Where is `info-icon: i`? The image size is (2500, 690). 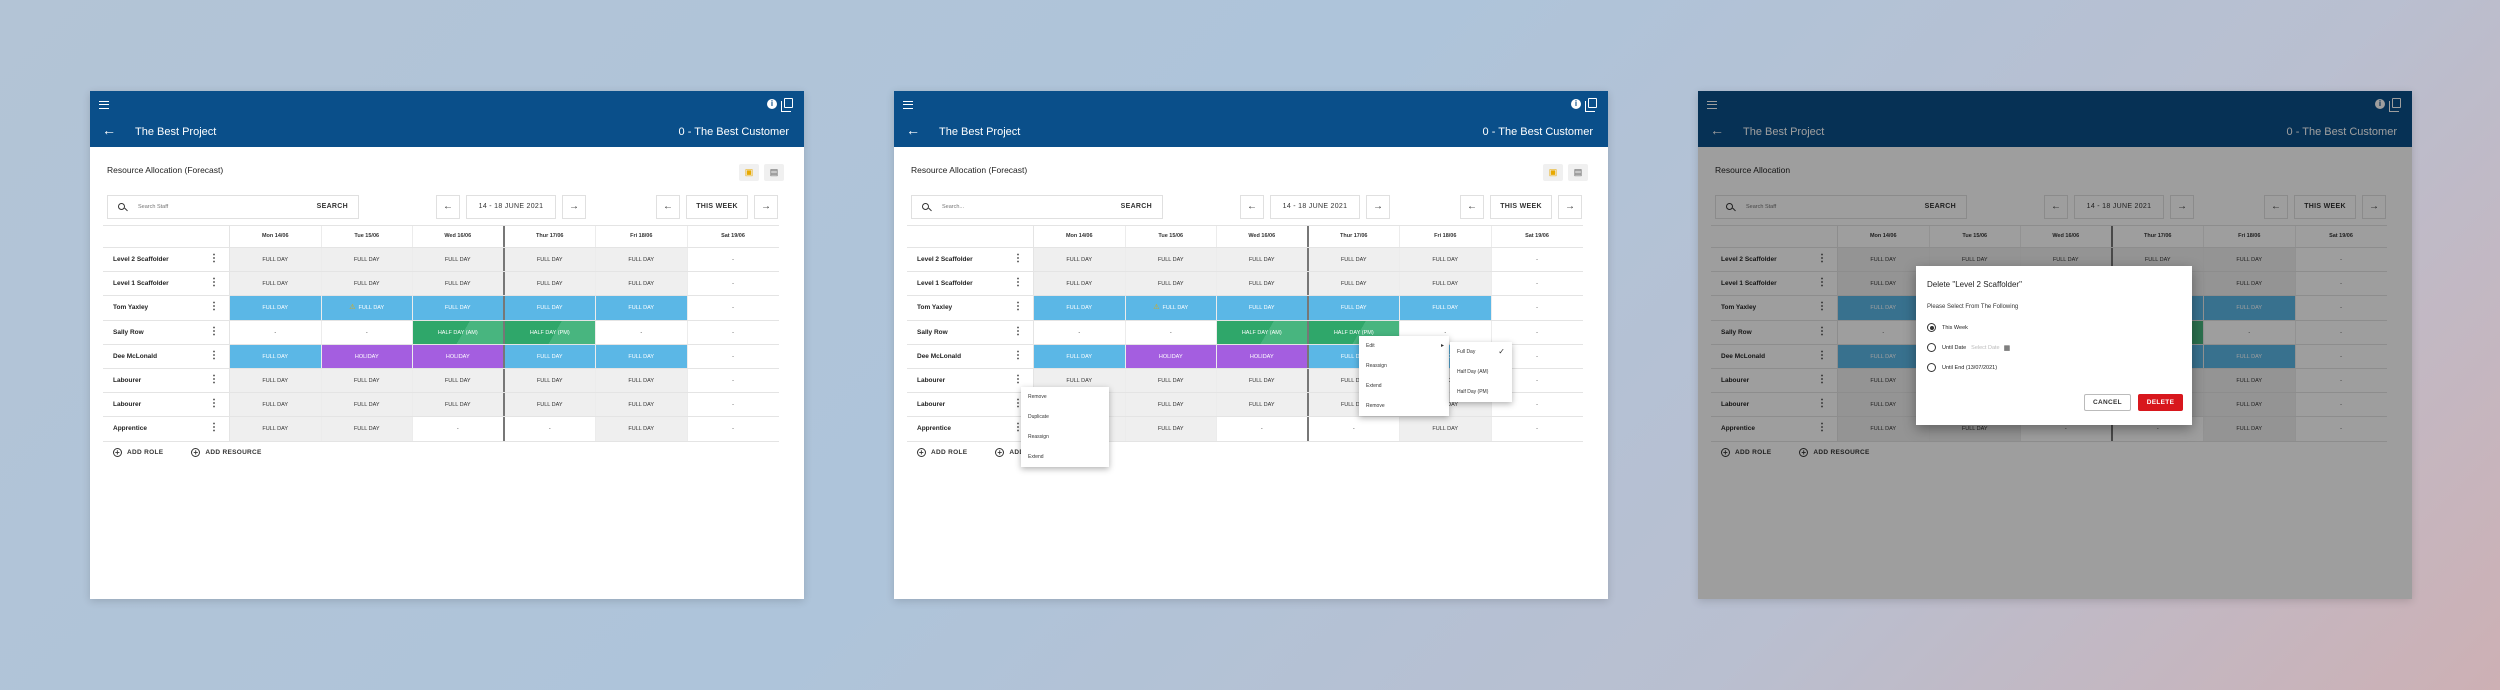 info-icon: i is located at coordinates (1576, 104).